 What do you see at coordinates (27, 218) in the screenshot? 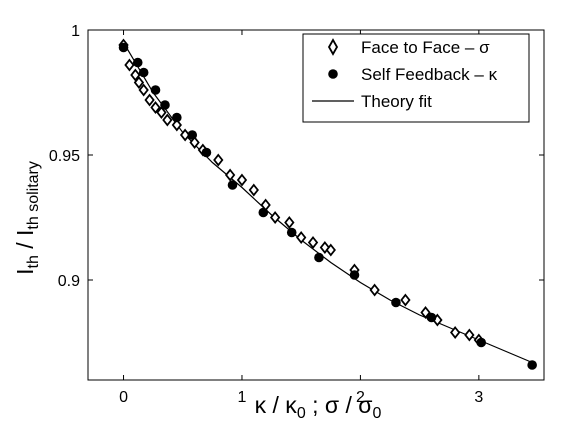
I see `y-axis-label: Ith / Ith solitary` at bounding box center [27, 218].